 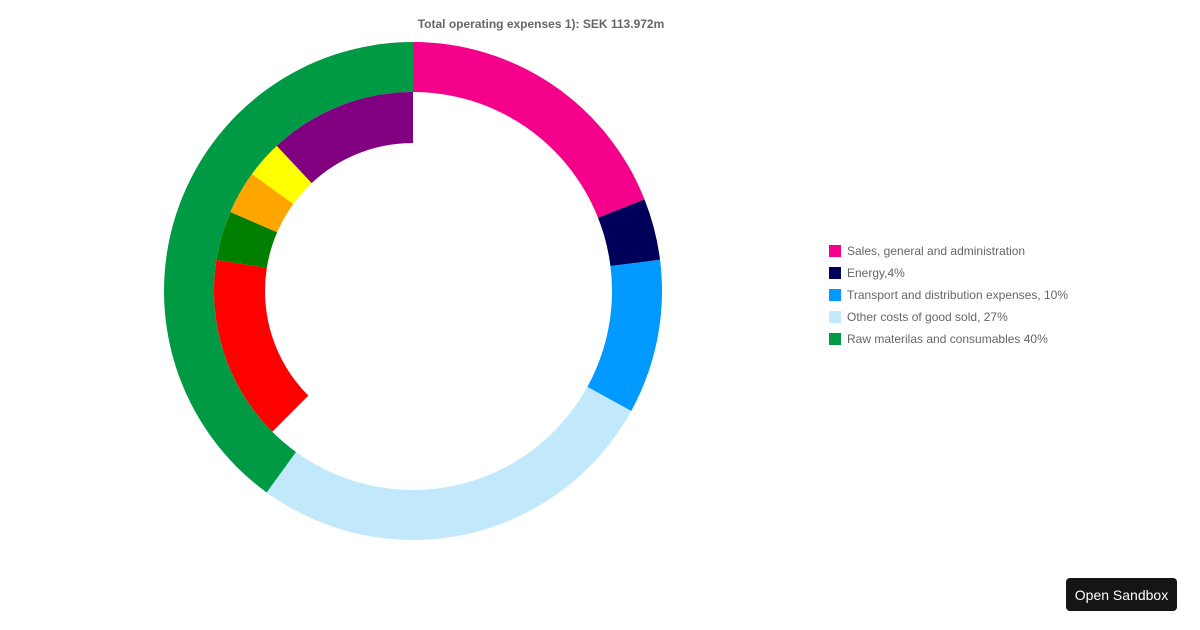 I want to click on legend-item-raw-materials: Raw materilas and consumables 40%, so click(x=948, y=339).